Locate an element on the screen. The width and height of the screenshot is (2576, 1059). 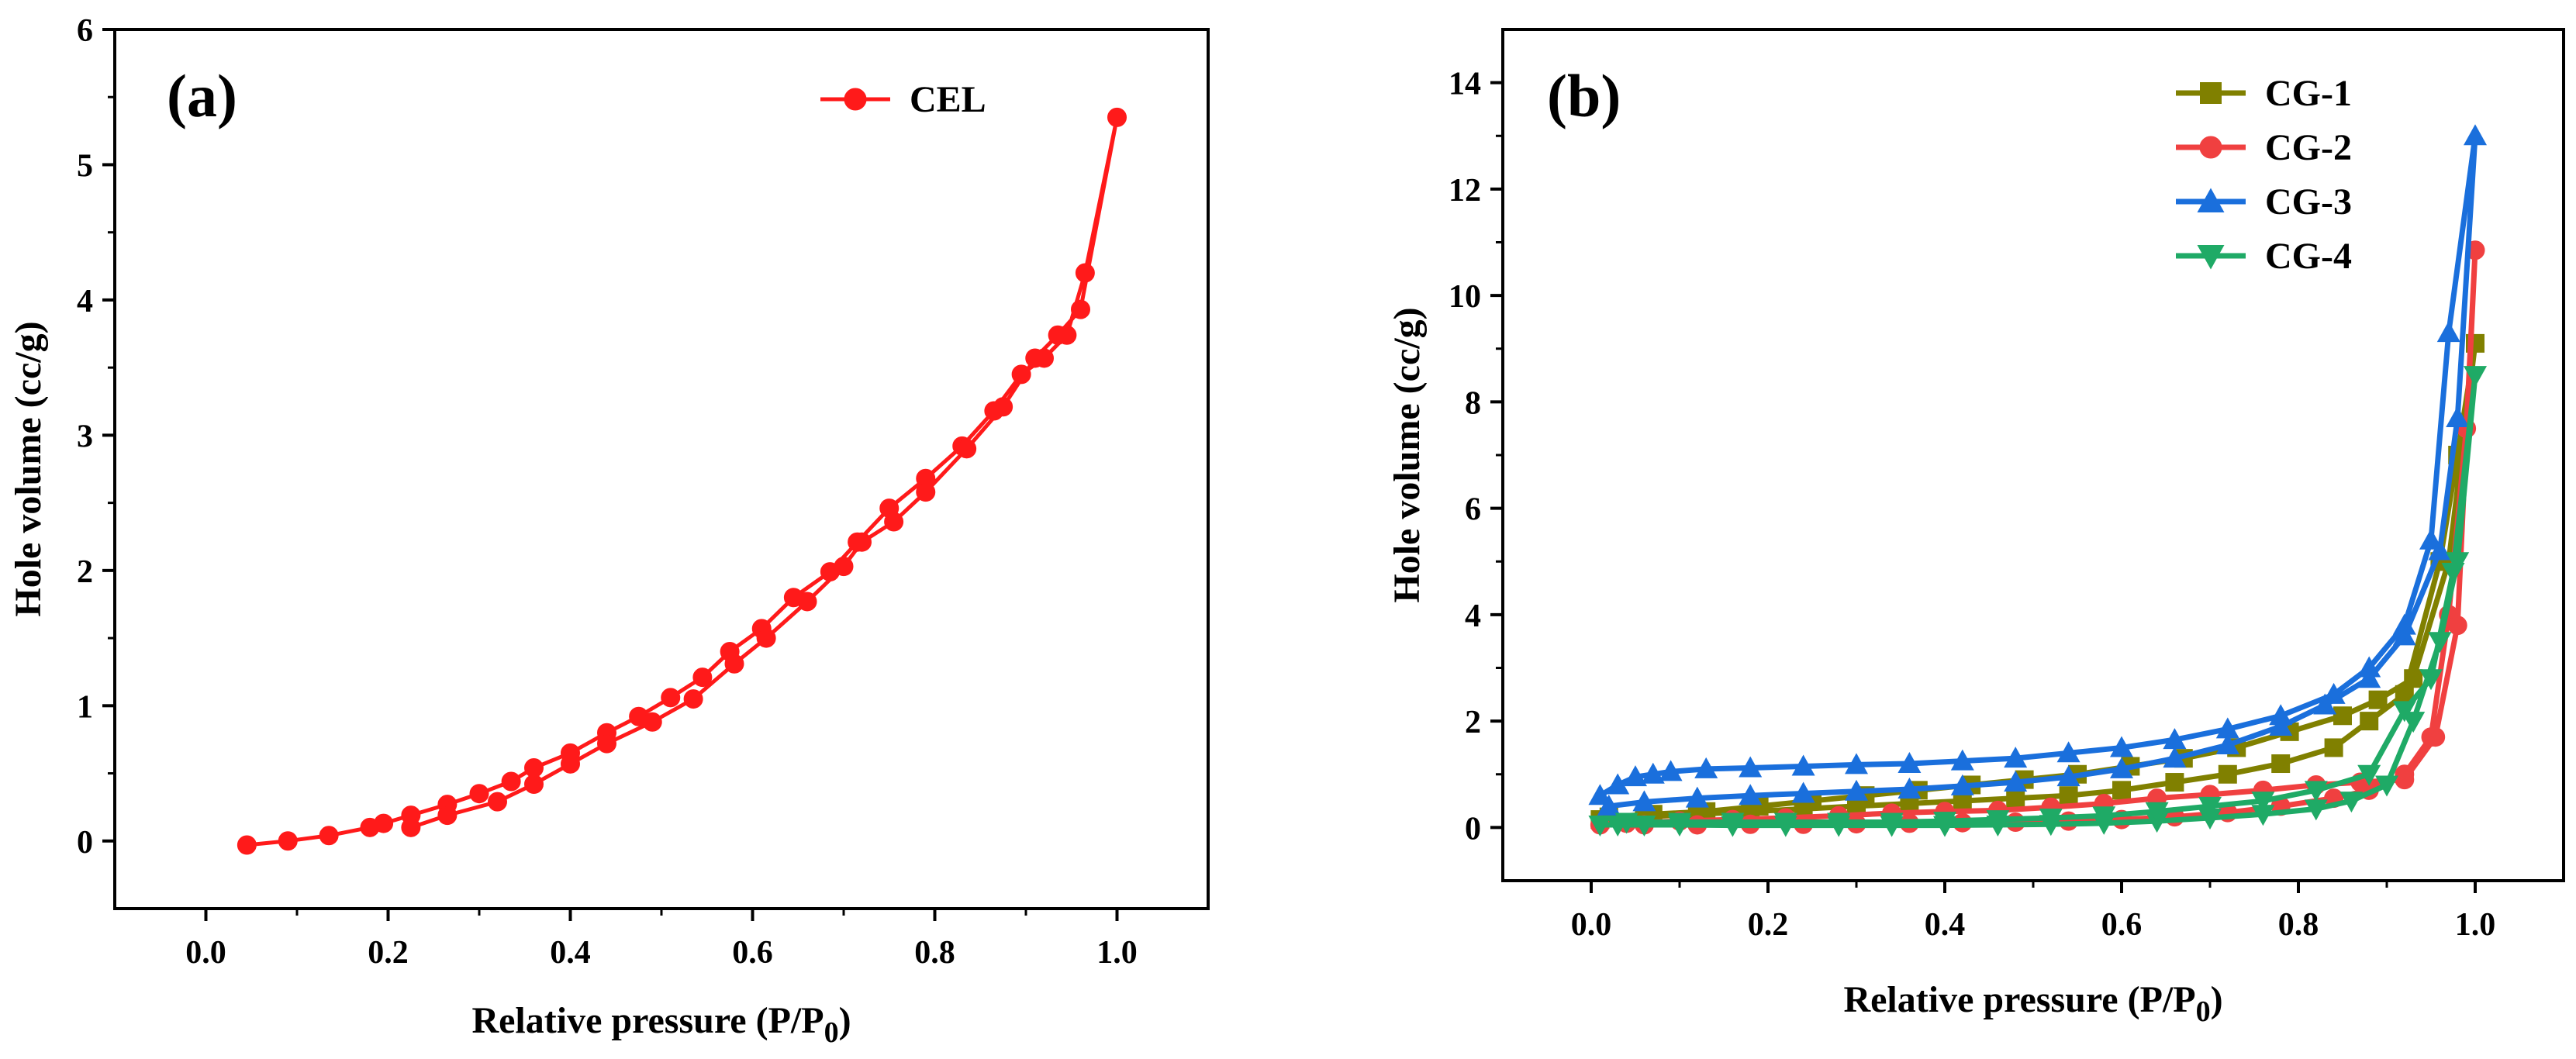
panel-b-x-tick-label: 0.2 is located at coordinates (1769, 925).